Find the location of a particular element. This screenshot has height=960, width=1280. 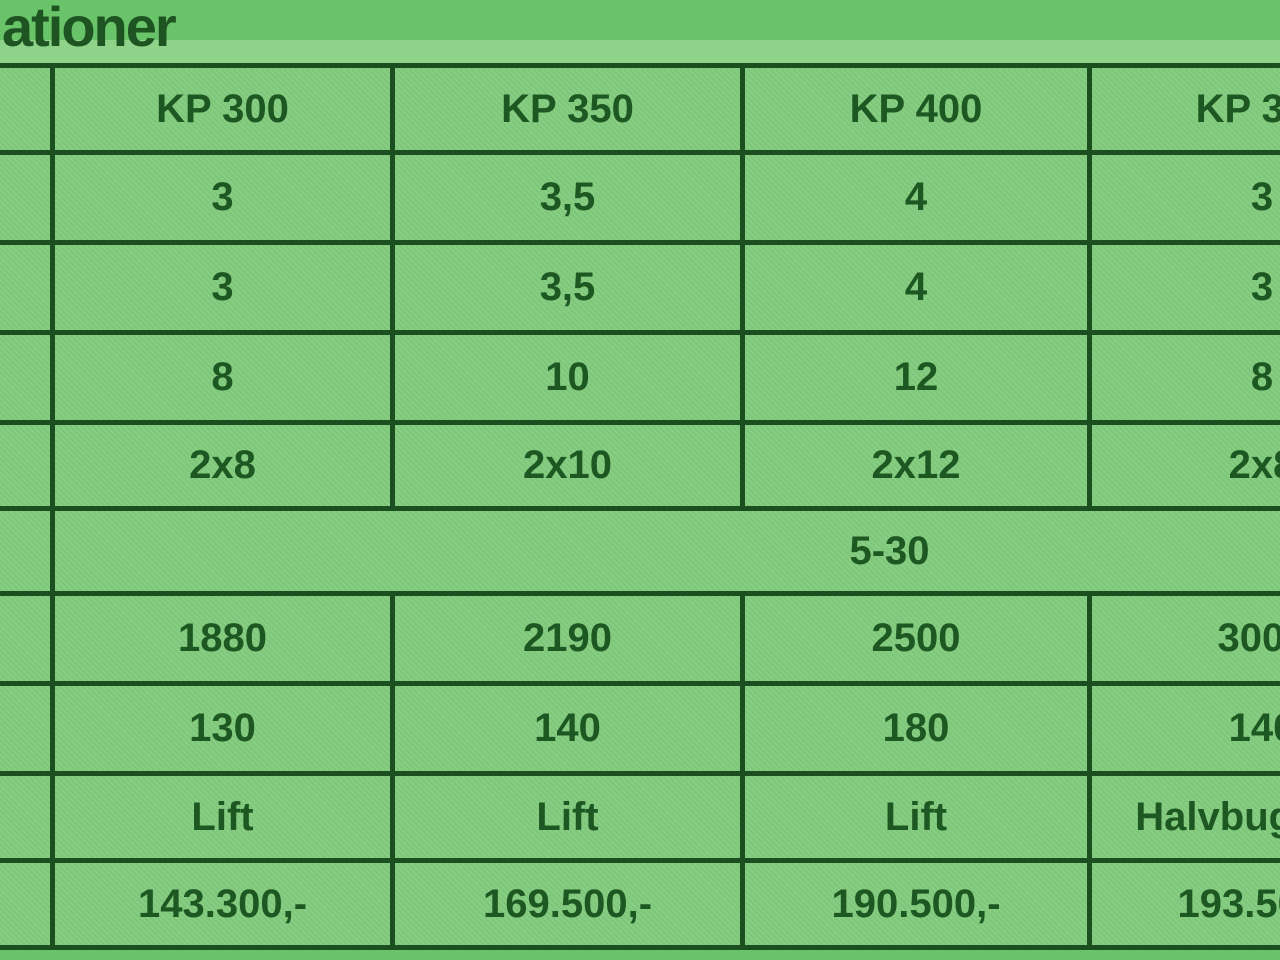

table-row: Lift Lift Lift Halvbugseret is located at coordinates (640, 817).